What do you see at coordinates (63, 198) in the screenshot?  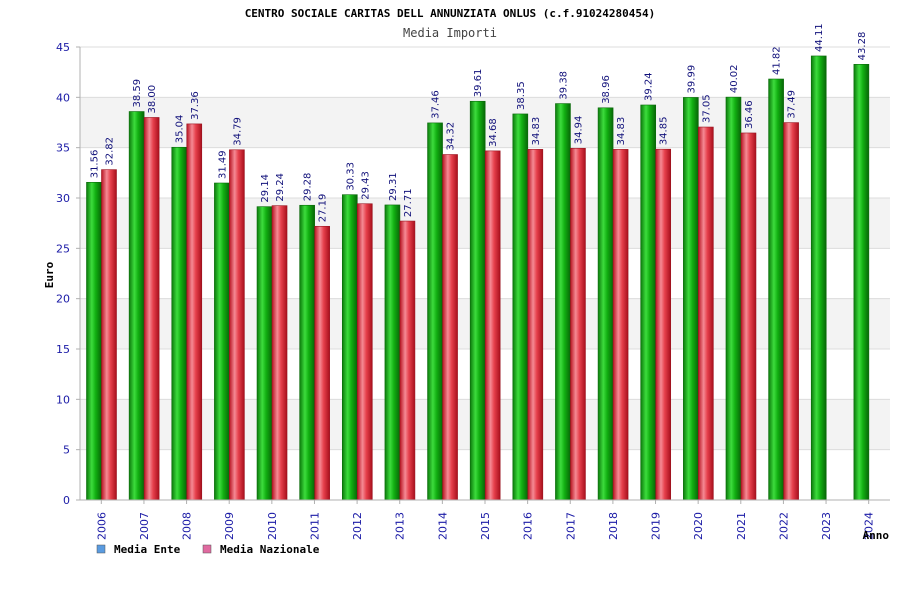 I see `y-tick-label: 30` at bounding box center [63, 198].